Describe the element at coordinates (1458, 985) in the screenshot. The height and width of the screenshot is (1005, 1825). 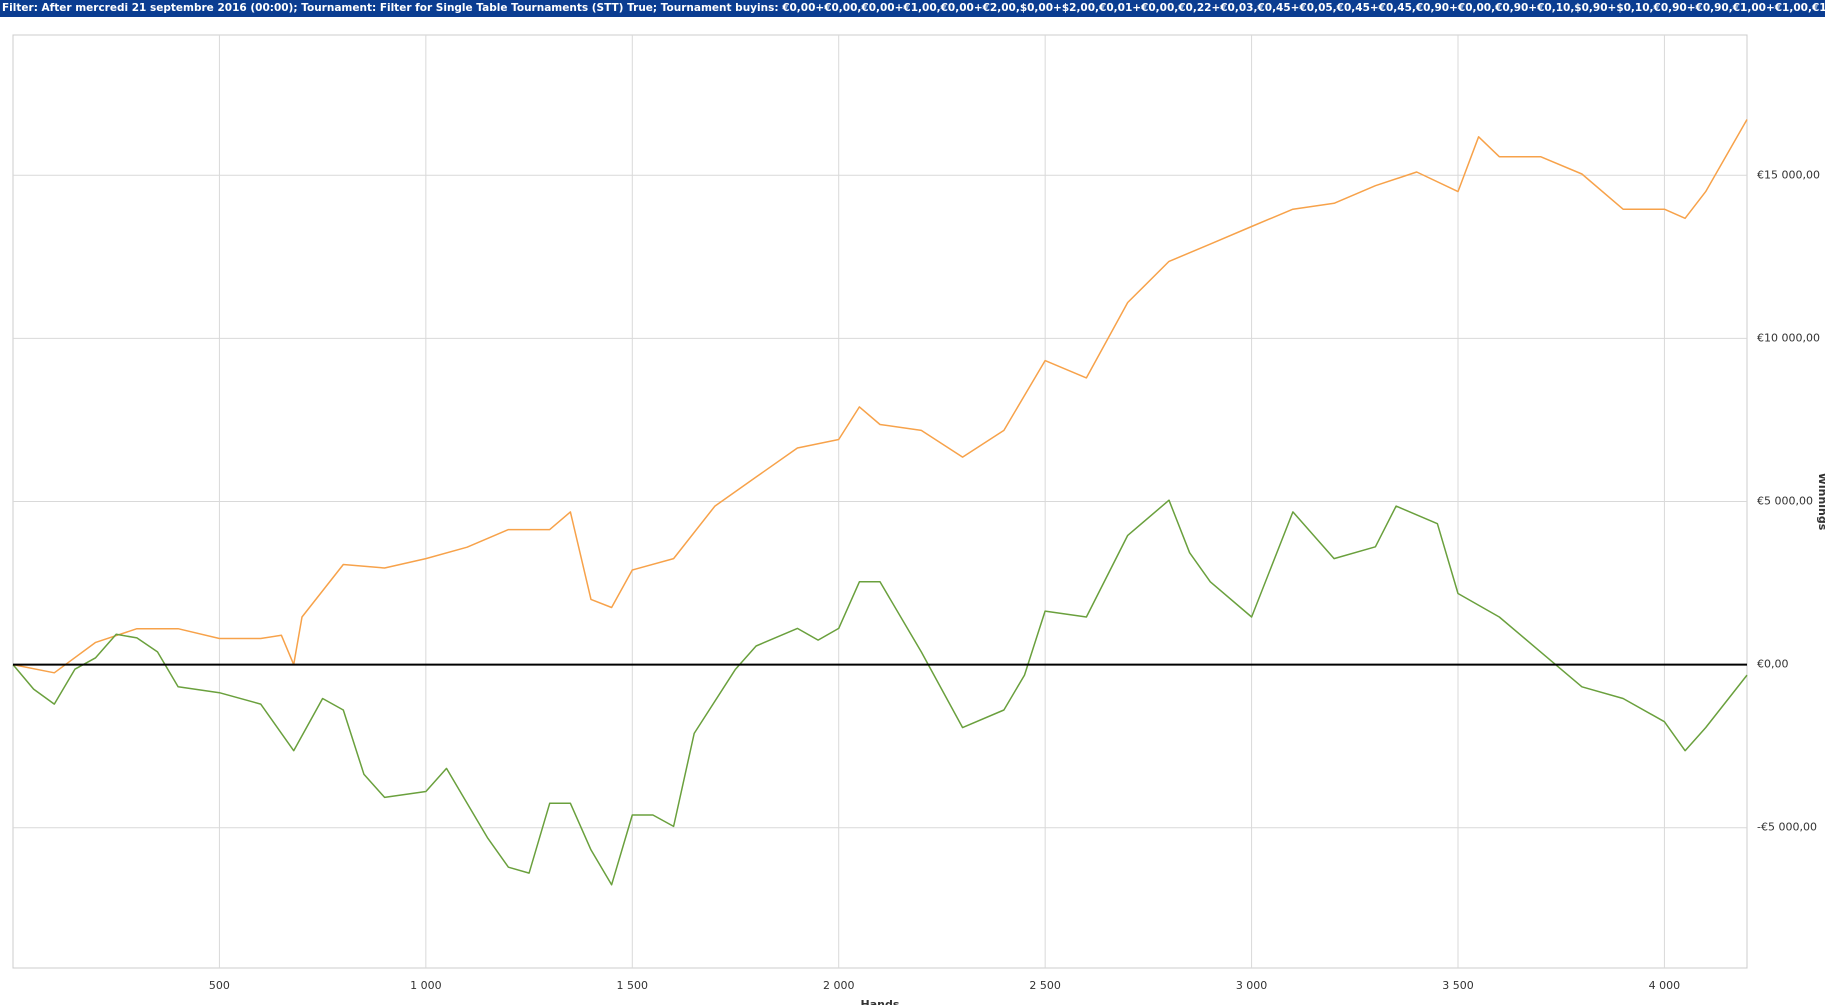
I see `x-tick-label: 3 500` at that location.